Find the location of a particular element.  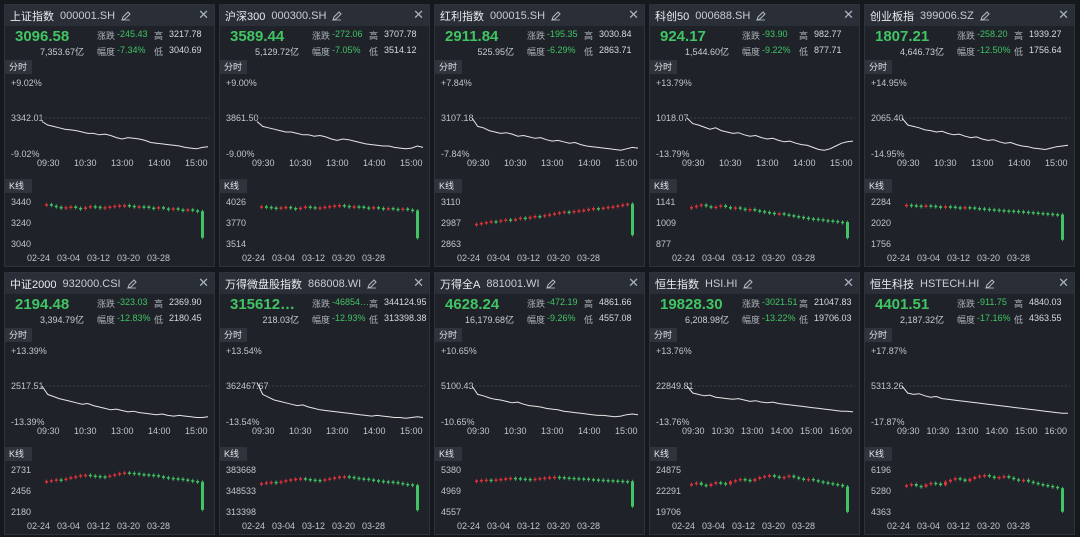

kline-date-label: 03-20 is located at coordinates (774, 258).